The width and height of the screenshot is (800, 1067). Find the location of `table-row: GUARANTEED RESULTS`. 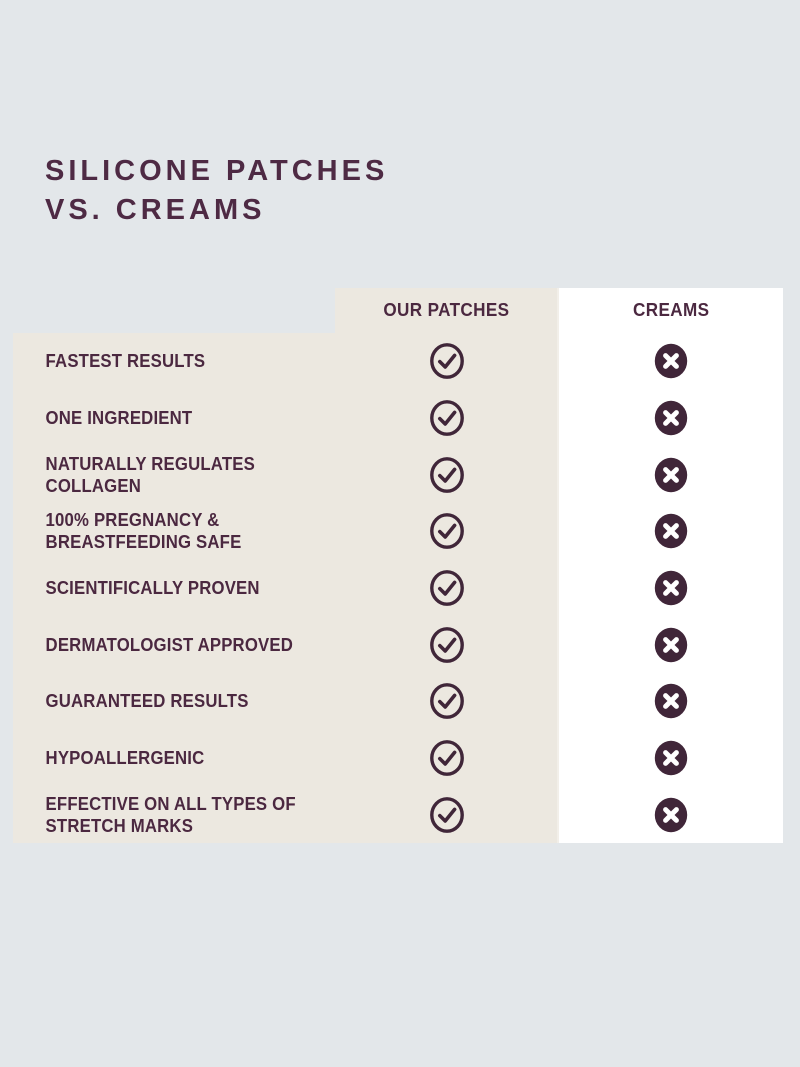

table-row: GUARANTEED RESULTS is located at coordinates (398, 701).